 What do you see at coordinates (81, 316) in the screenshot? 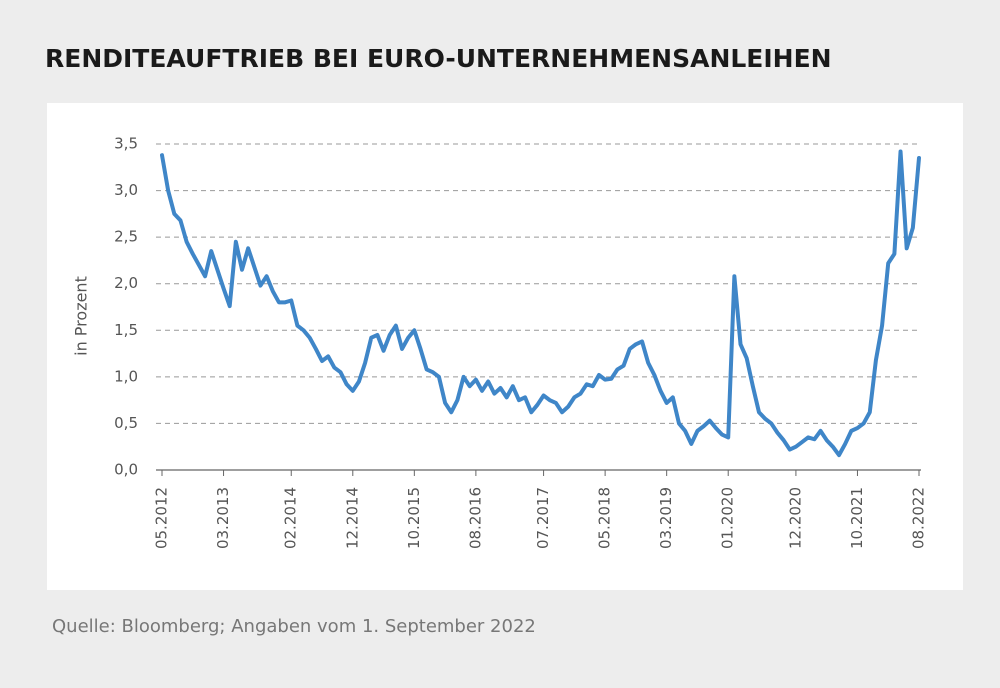
I see `y-axis-label: in Prozent` at bounding box center [81, 316].